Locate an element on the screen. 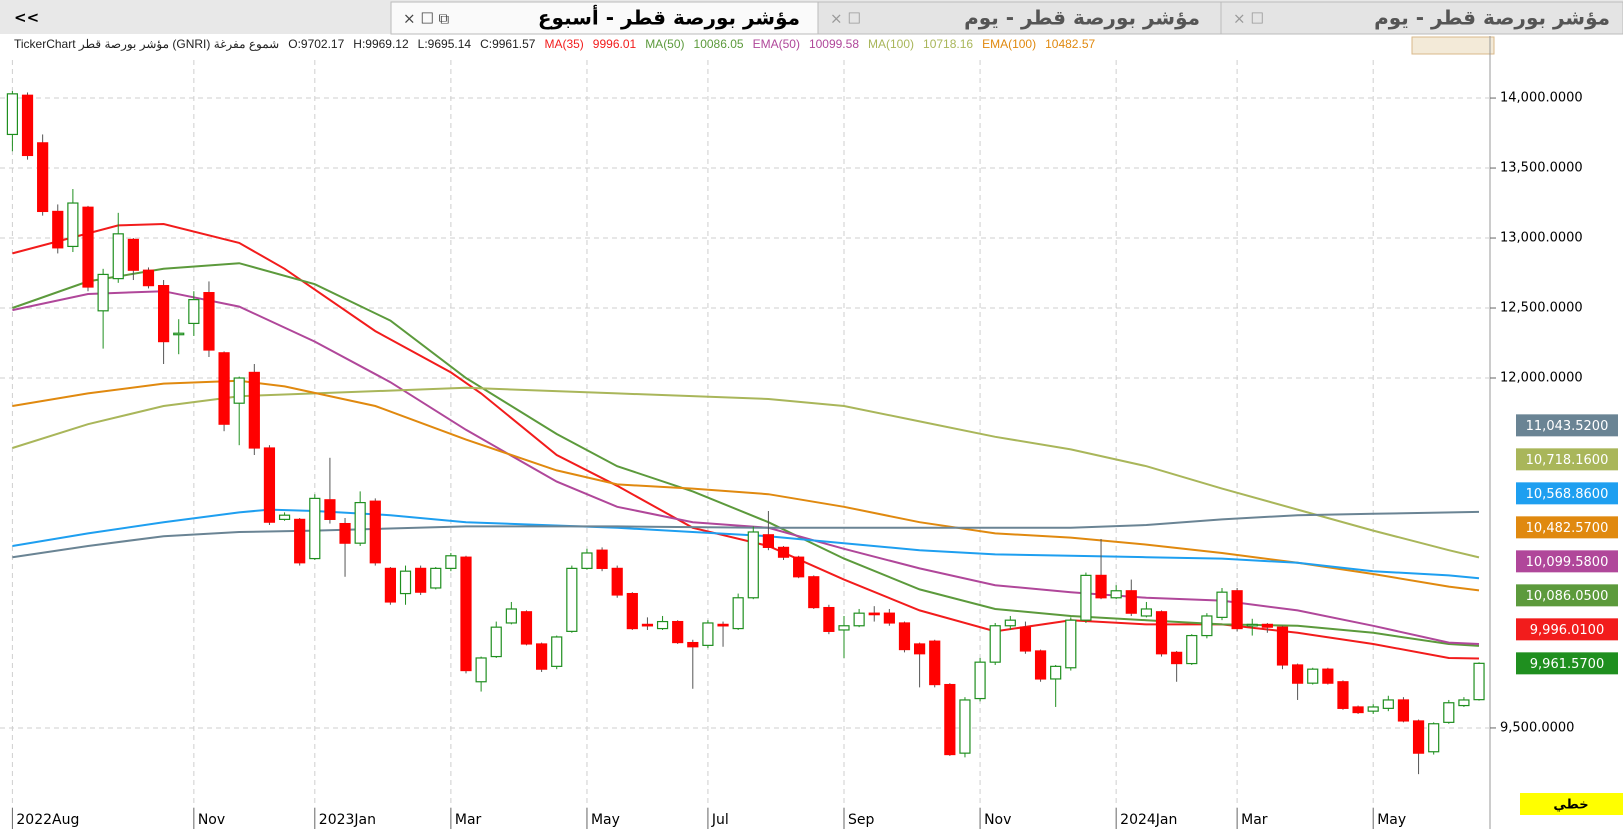 The image size is (1623, 829). y-tick-label: 12,500.0000 is located at coordinates (1541, 308).